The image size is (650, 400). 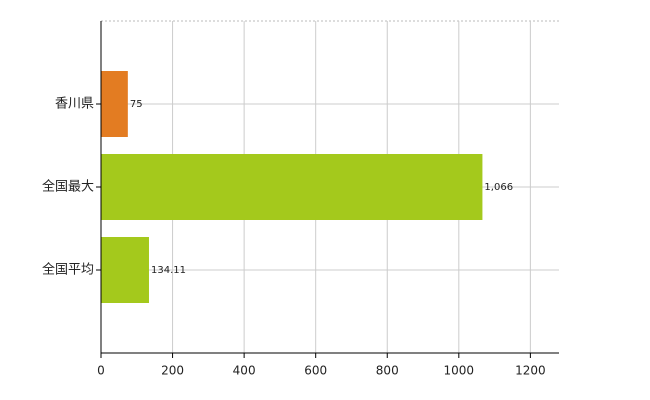 I want to click on value-label: 75, so click(x=136, y=104).